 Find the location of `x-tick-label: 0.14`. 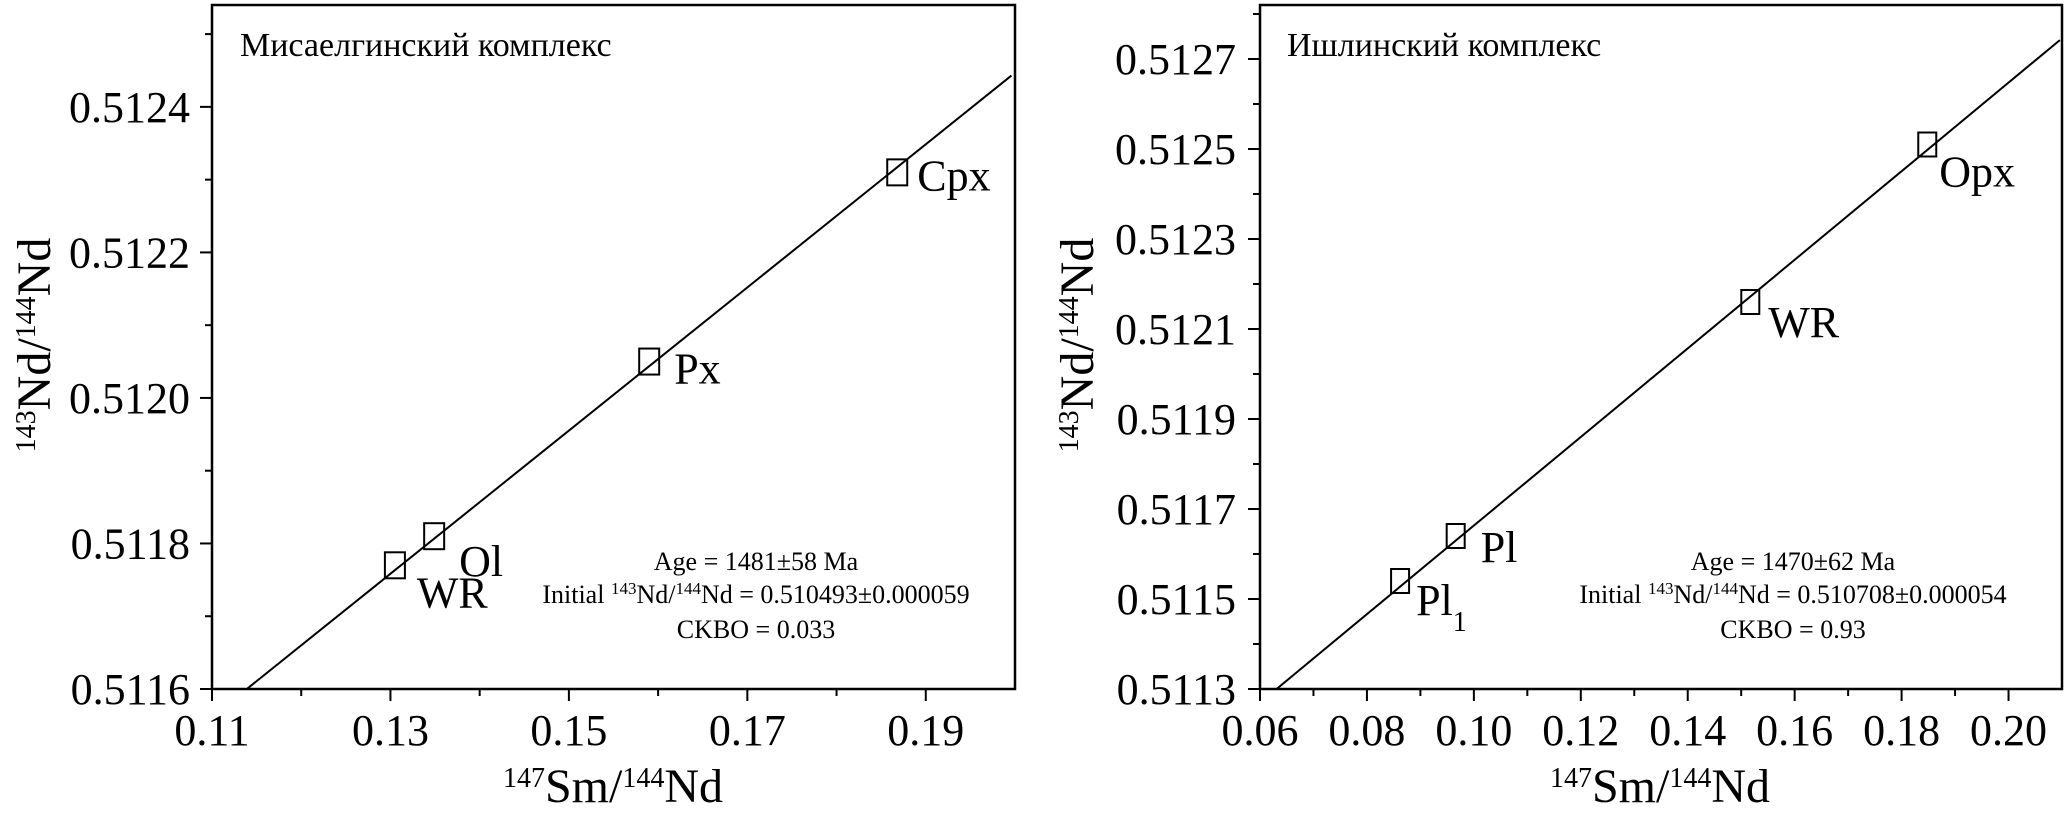

x-tick-label: 0.14 is located at coordinates (1687, 730).